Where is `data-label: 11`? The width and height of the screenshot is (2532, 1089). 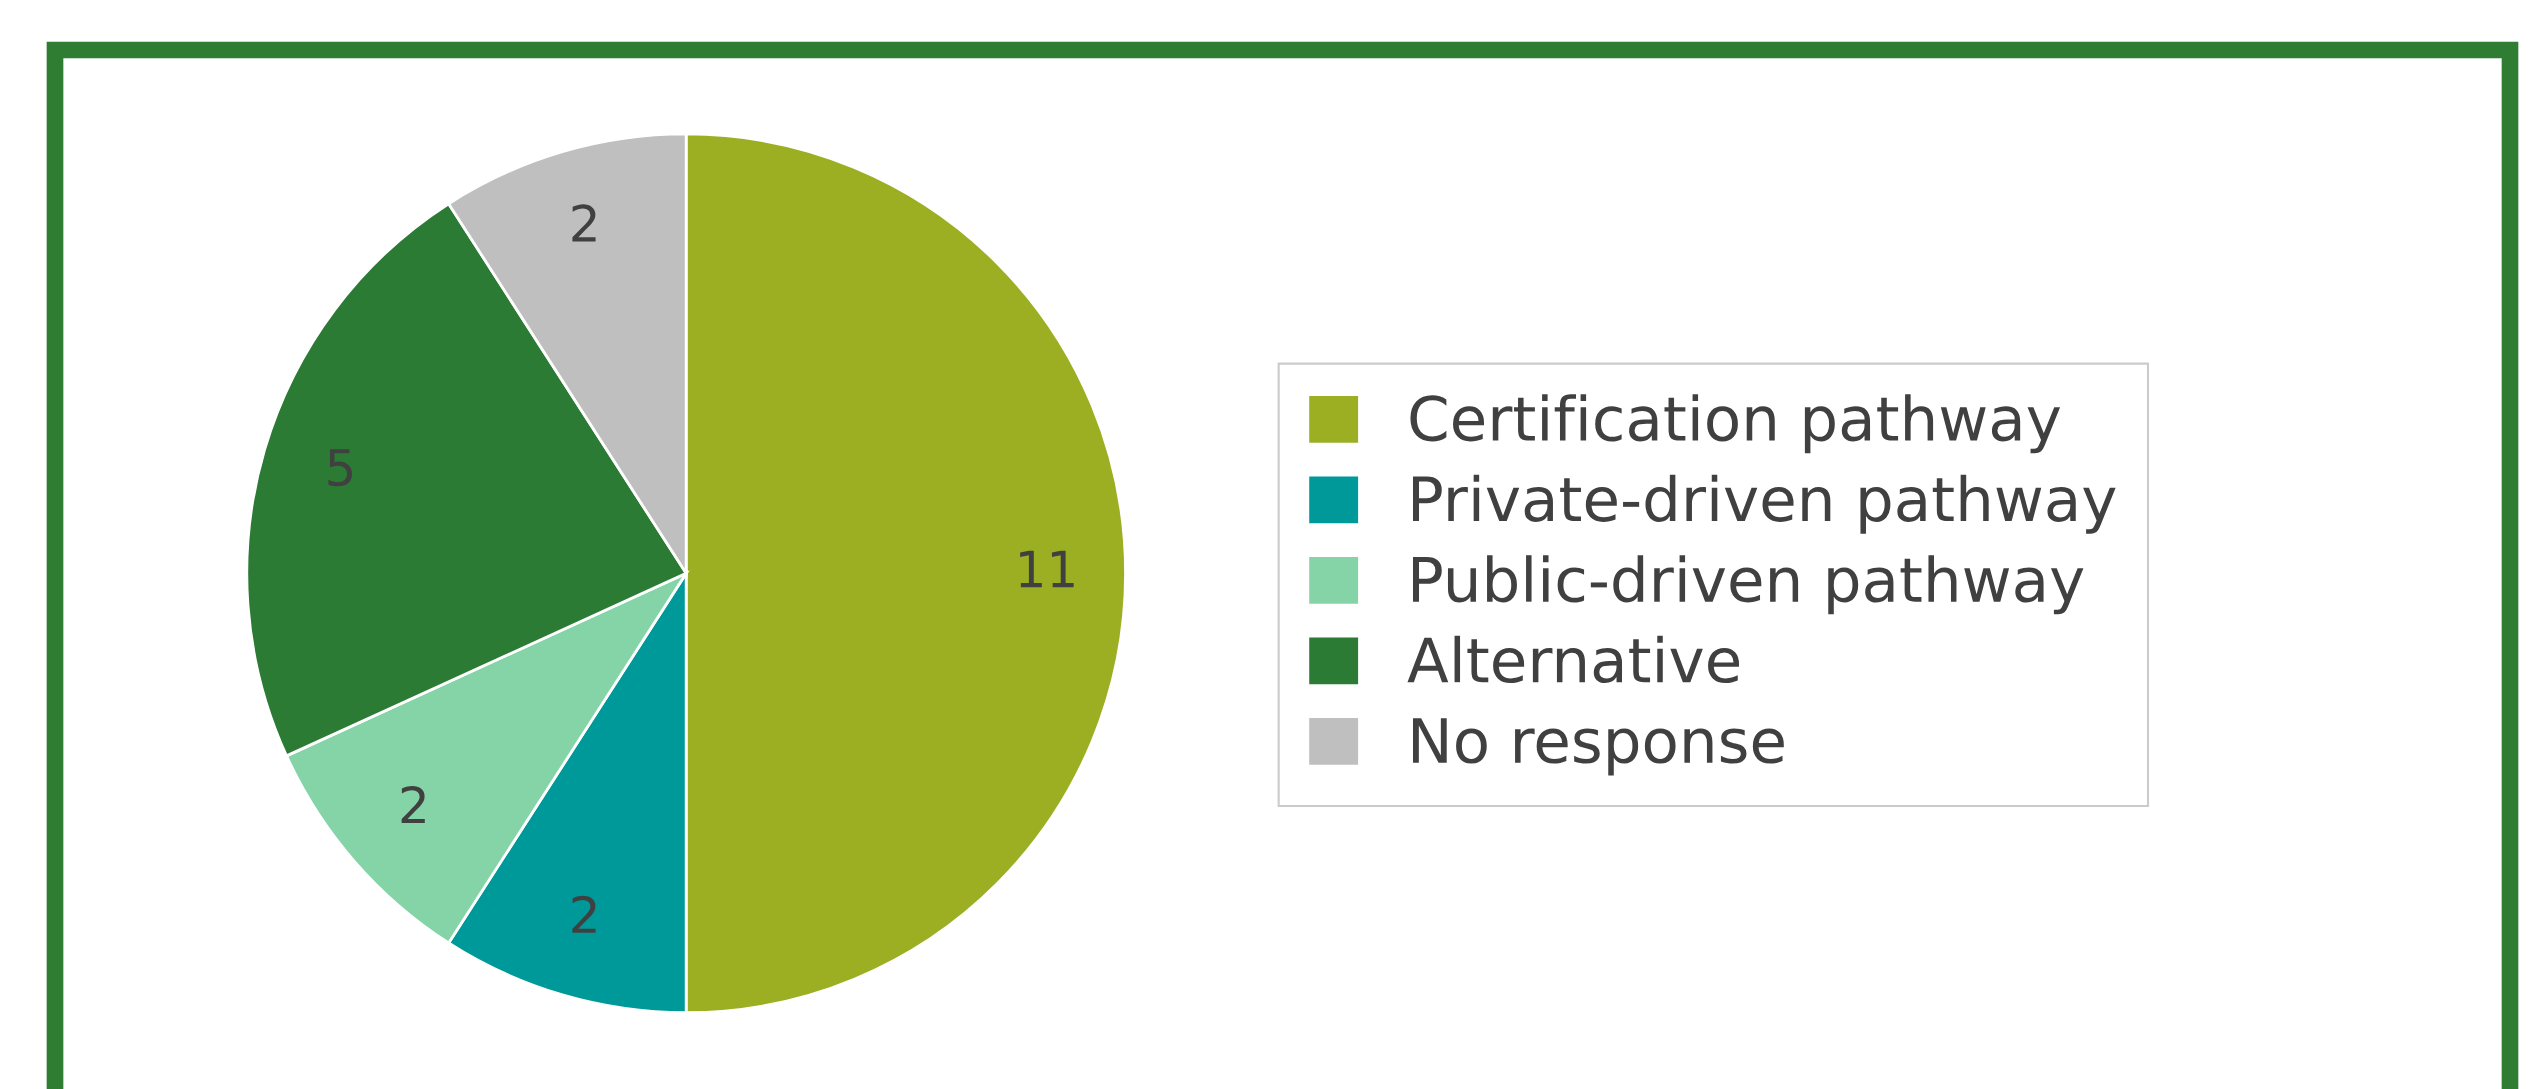
data-label: 11 is located at coordinates (1047, 569).